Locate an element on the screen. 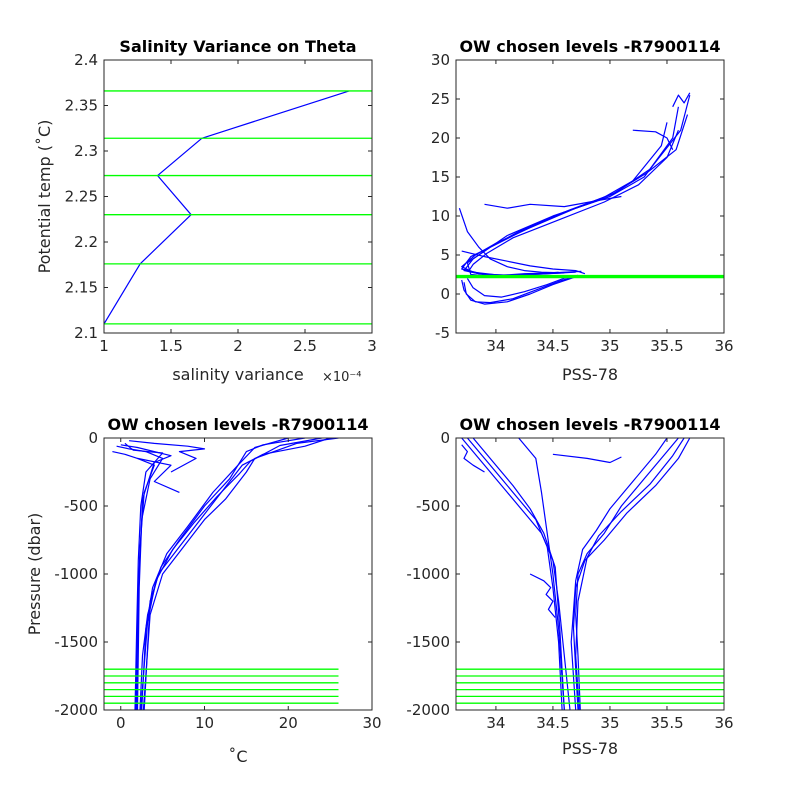 The image size is (800, 800). x-tick-label: 2 is located at coordinates (238, 346).